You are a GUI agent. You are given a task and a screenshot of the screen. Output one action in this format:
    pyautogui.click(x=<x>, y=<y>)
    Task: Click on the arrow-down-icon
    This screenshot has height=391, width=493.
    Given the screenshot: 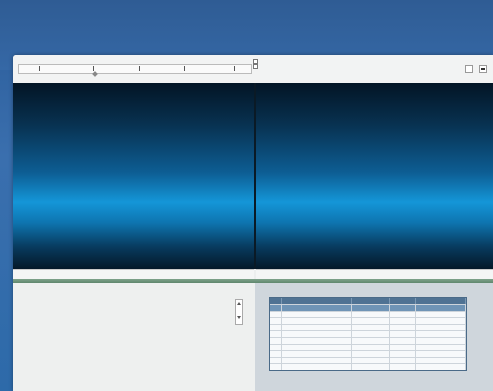 What is the action you would take?
    pyautogui.click(x=239, y=317)
    